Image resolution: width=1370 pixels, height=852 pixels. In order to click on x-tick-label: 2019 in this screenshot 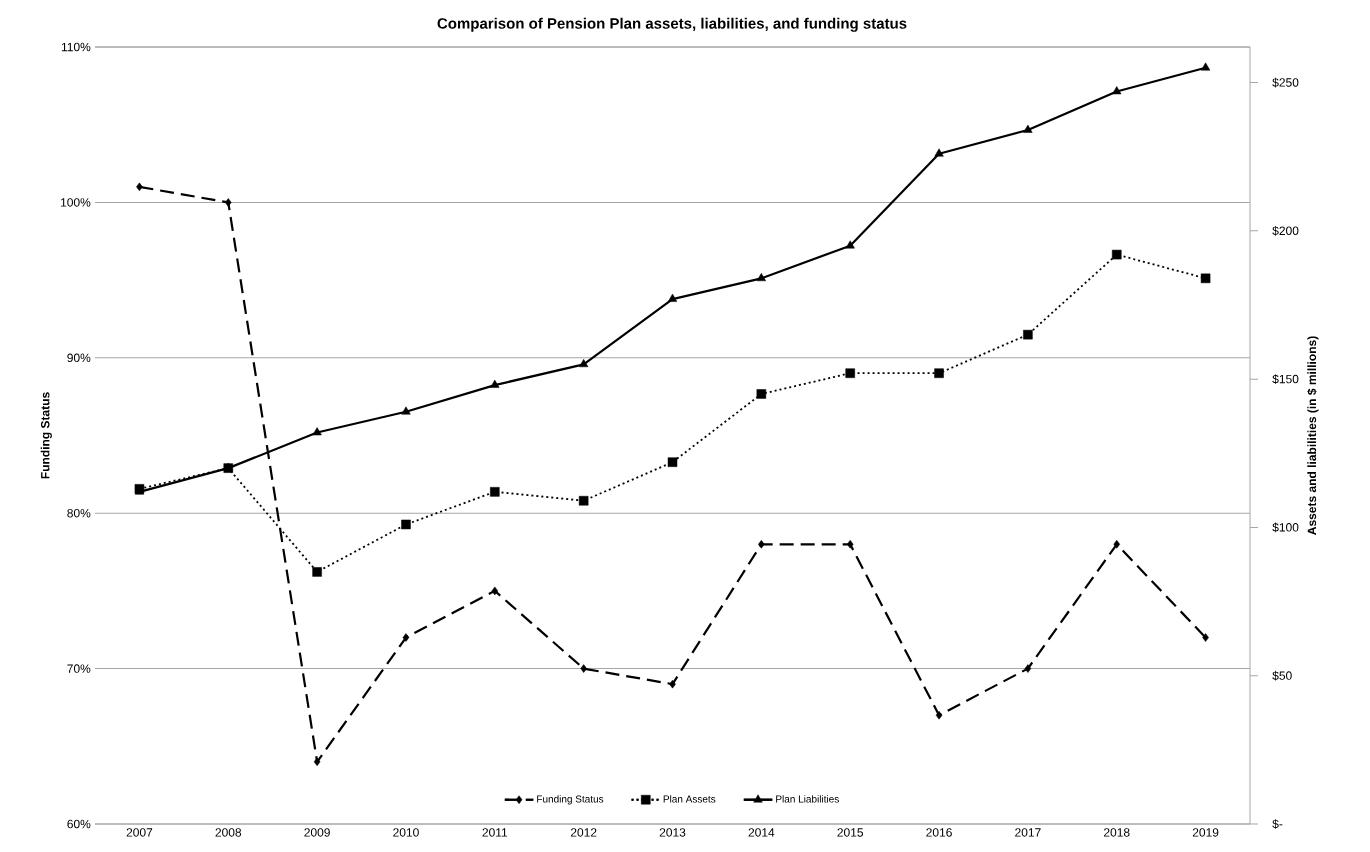, I will do `click(1205, 832)`.